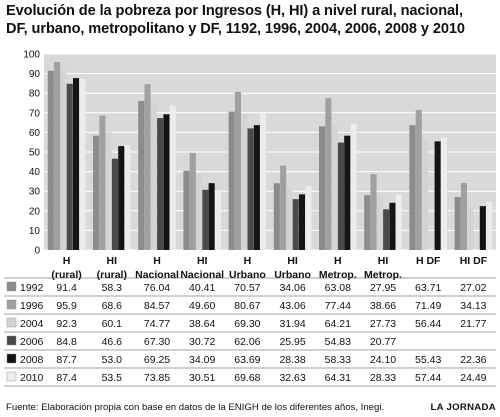  Describe the element at coordinates (66, 360) in the screenshot. I see `data-label: 87.7` at that location.